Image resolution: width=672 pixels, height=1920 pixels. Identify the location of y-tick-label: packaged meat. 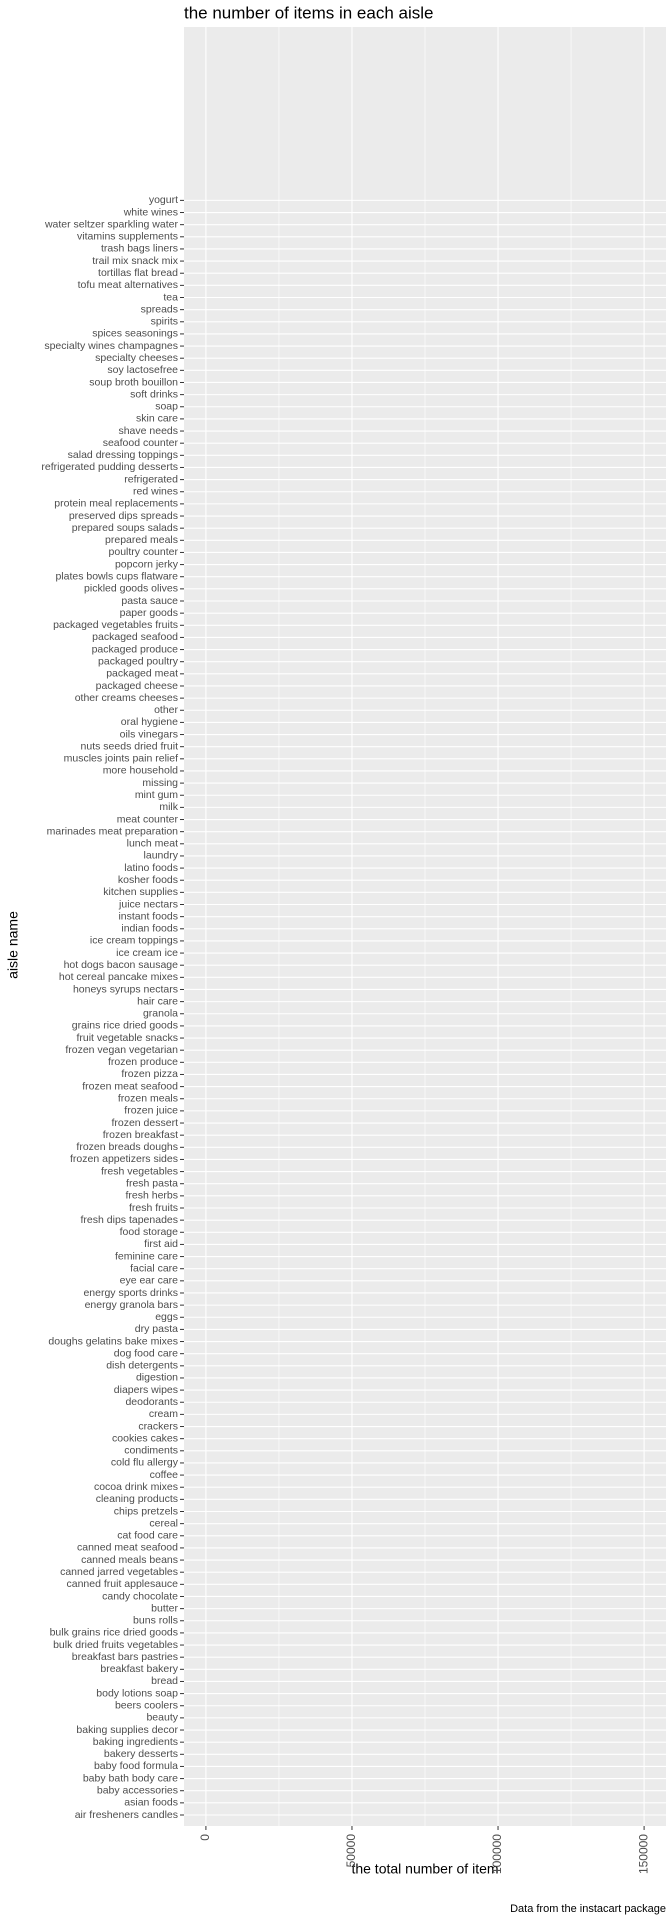
(142, 674).